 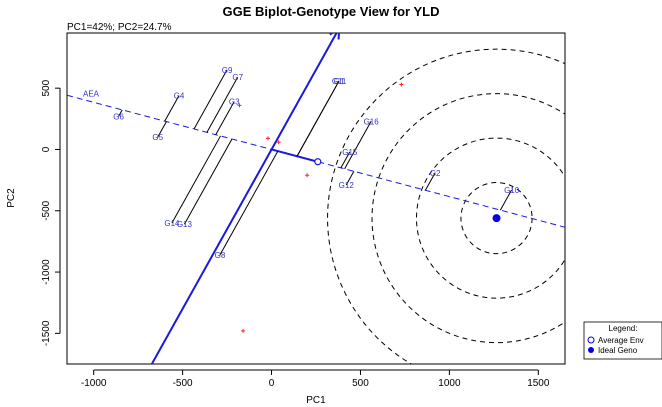 I want to click on y-axis: -1500 -1000 -500 0 500, so click(x=51, y=212).